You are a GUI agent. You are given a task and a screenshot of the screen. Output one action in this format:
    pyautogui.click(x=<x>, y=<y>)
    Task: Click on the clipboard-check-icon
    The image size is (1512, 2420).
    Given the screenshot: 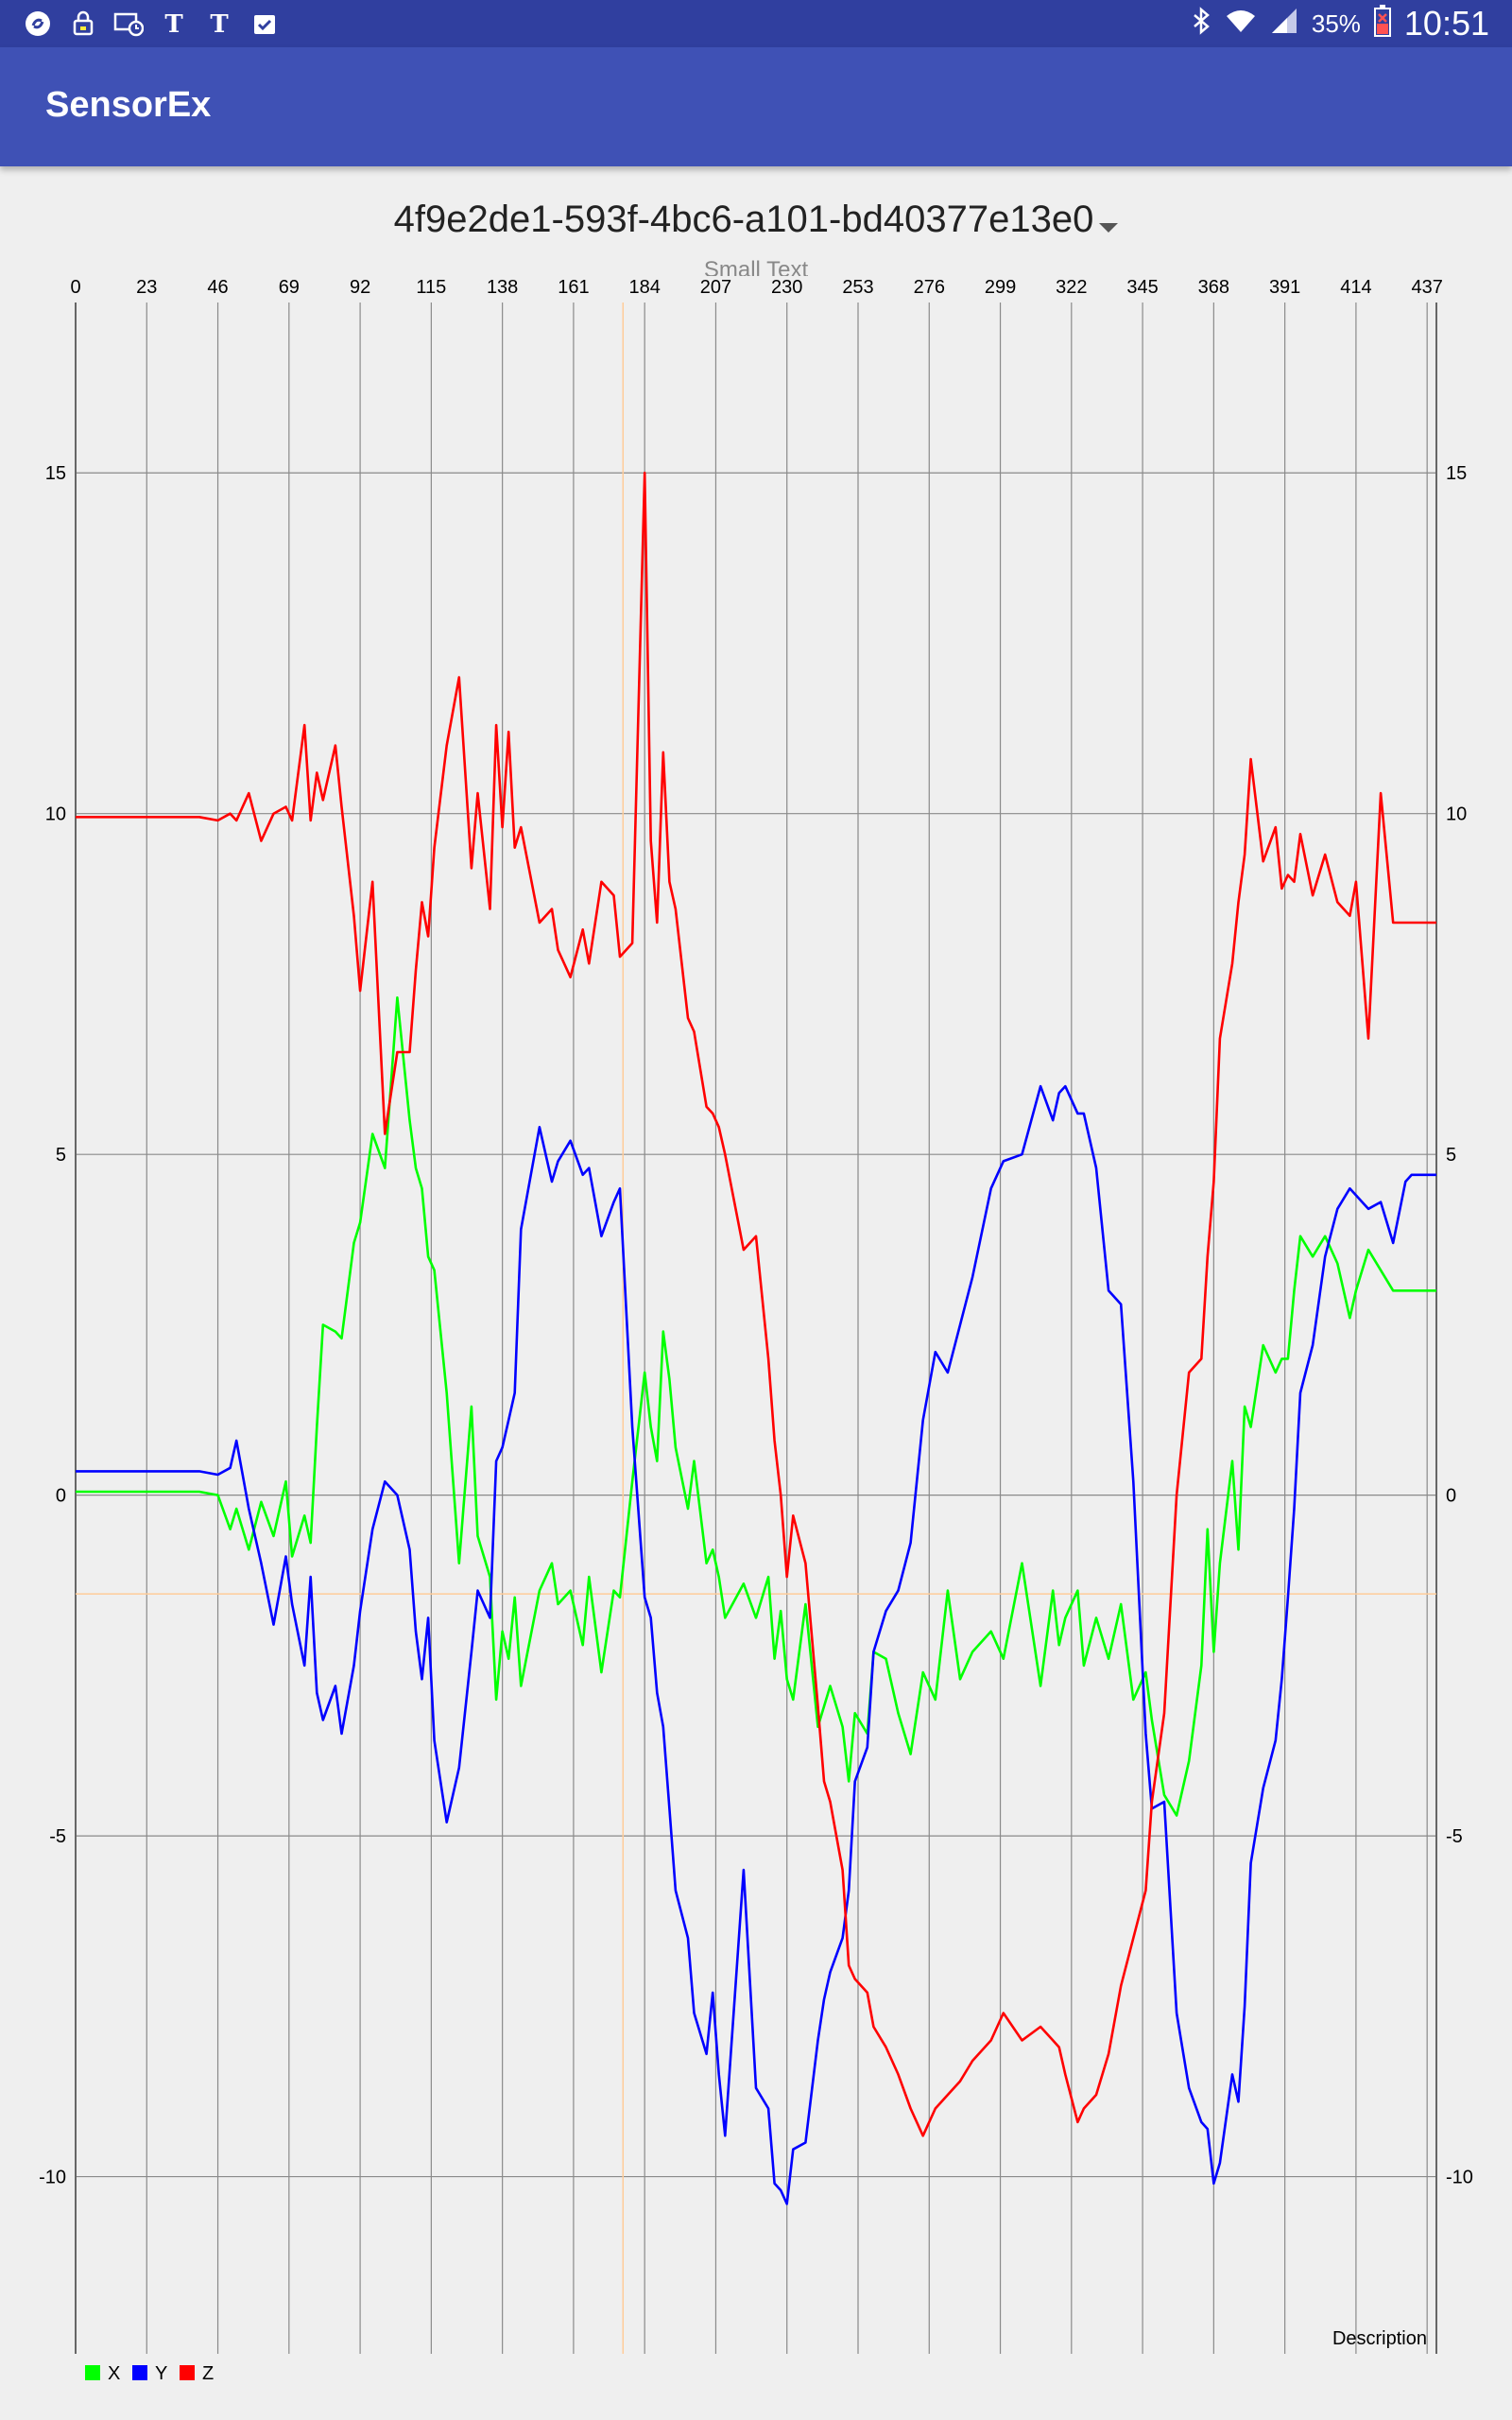 What is the action you would take?
    pyautogui.click(x=265, y=24)
    